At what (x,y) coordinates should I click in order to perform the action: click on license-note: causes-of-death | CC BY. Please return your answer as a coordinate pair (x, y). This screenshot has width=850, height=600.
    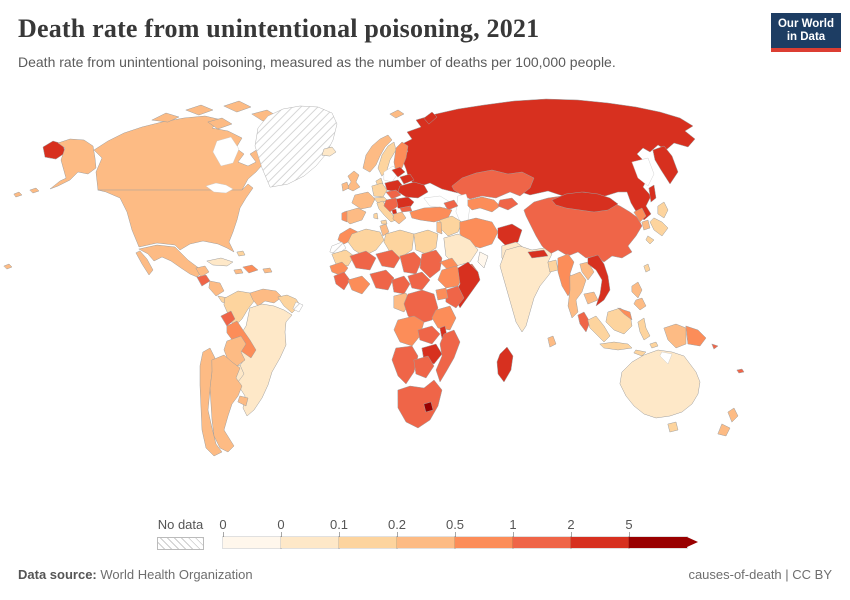
    Looking at the image, I should click on (760, 574).